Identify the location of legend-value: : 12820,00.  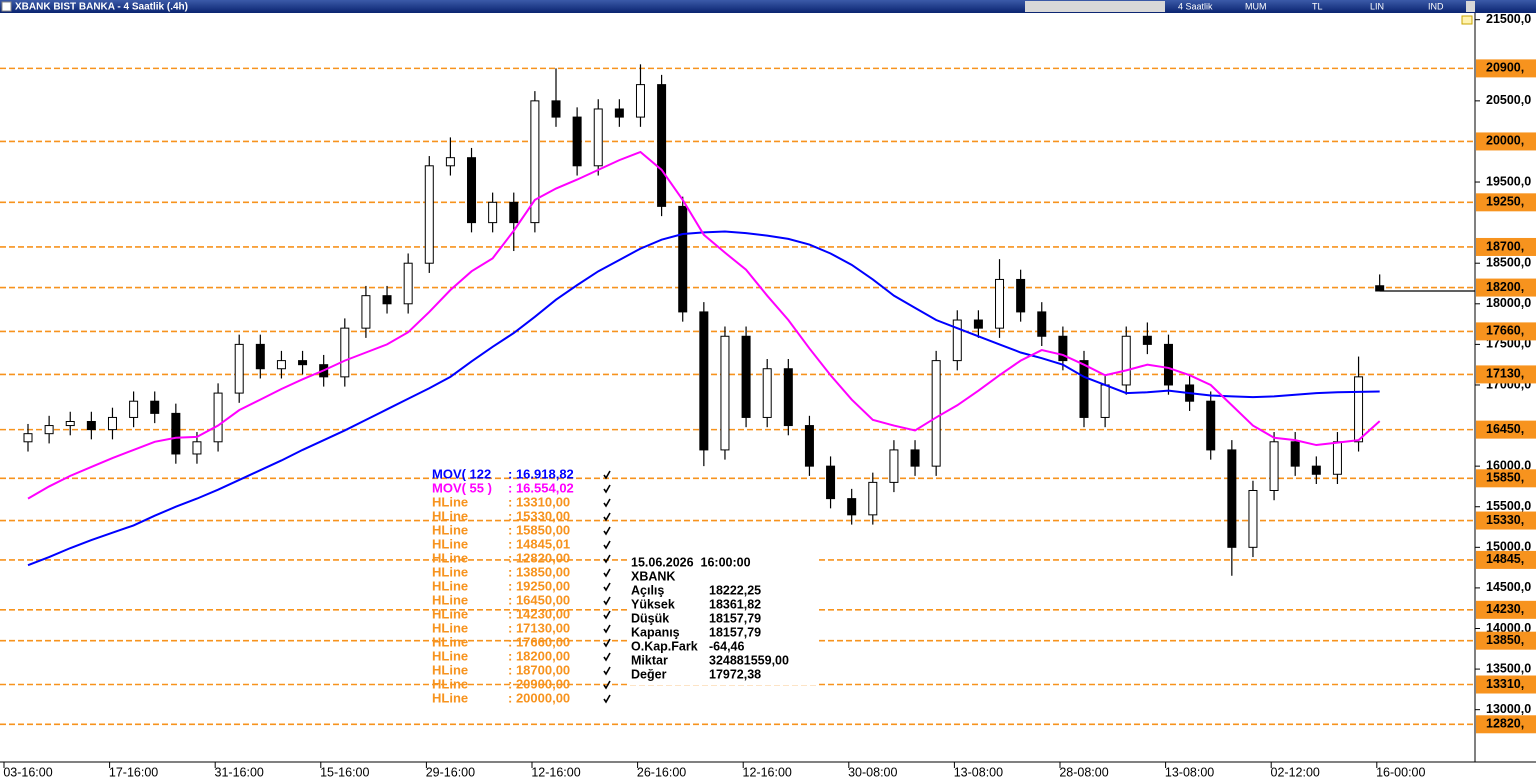
(539, 557).